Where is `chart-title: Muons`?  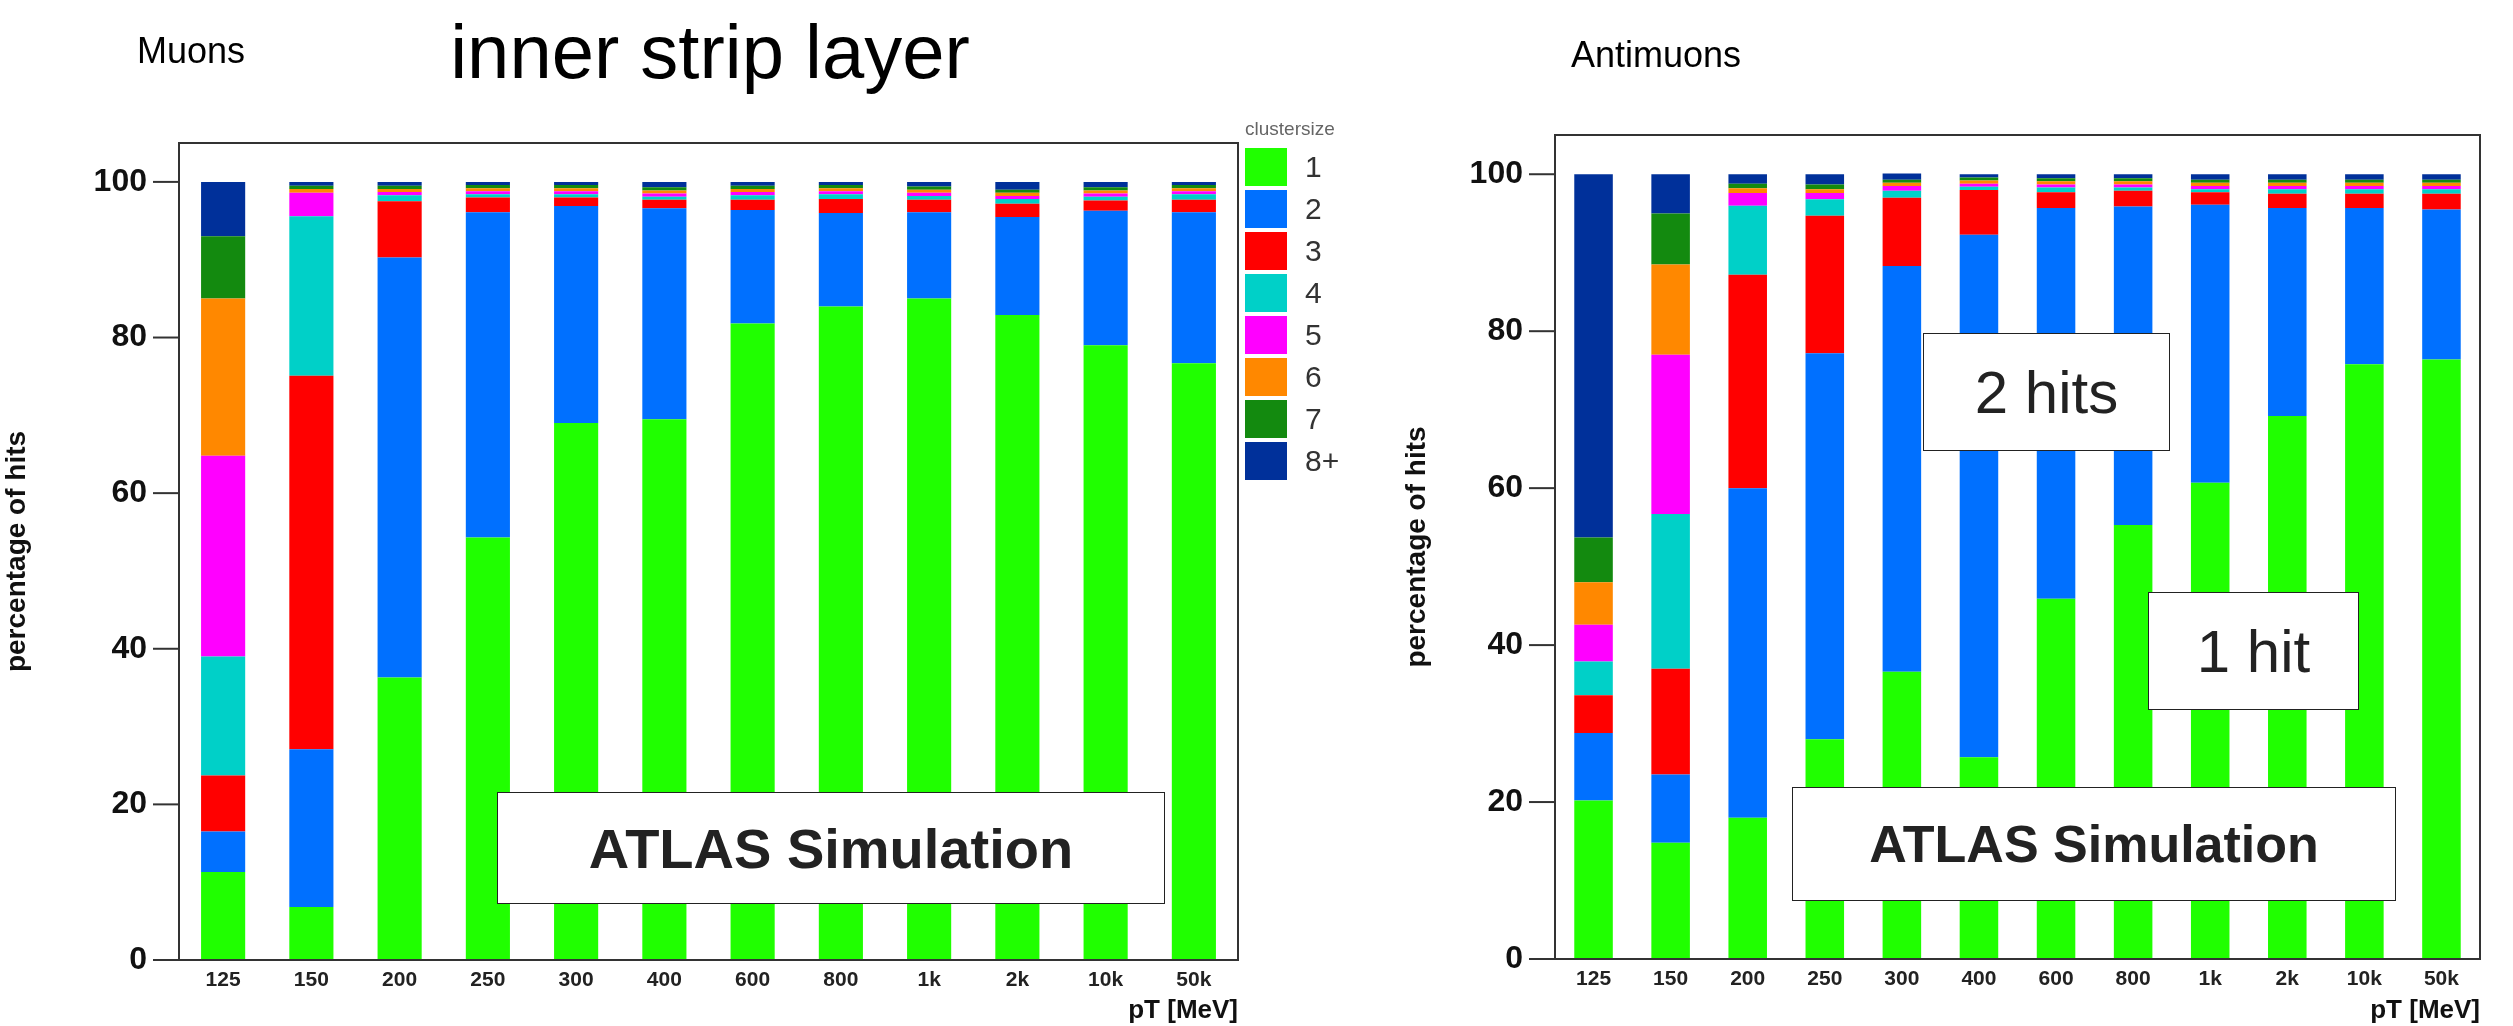
chart-title: Muons is located at coordinates (191, 51).